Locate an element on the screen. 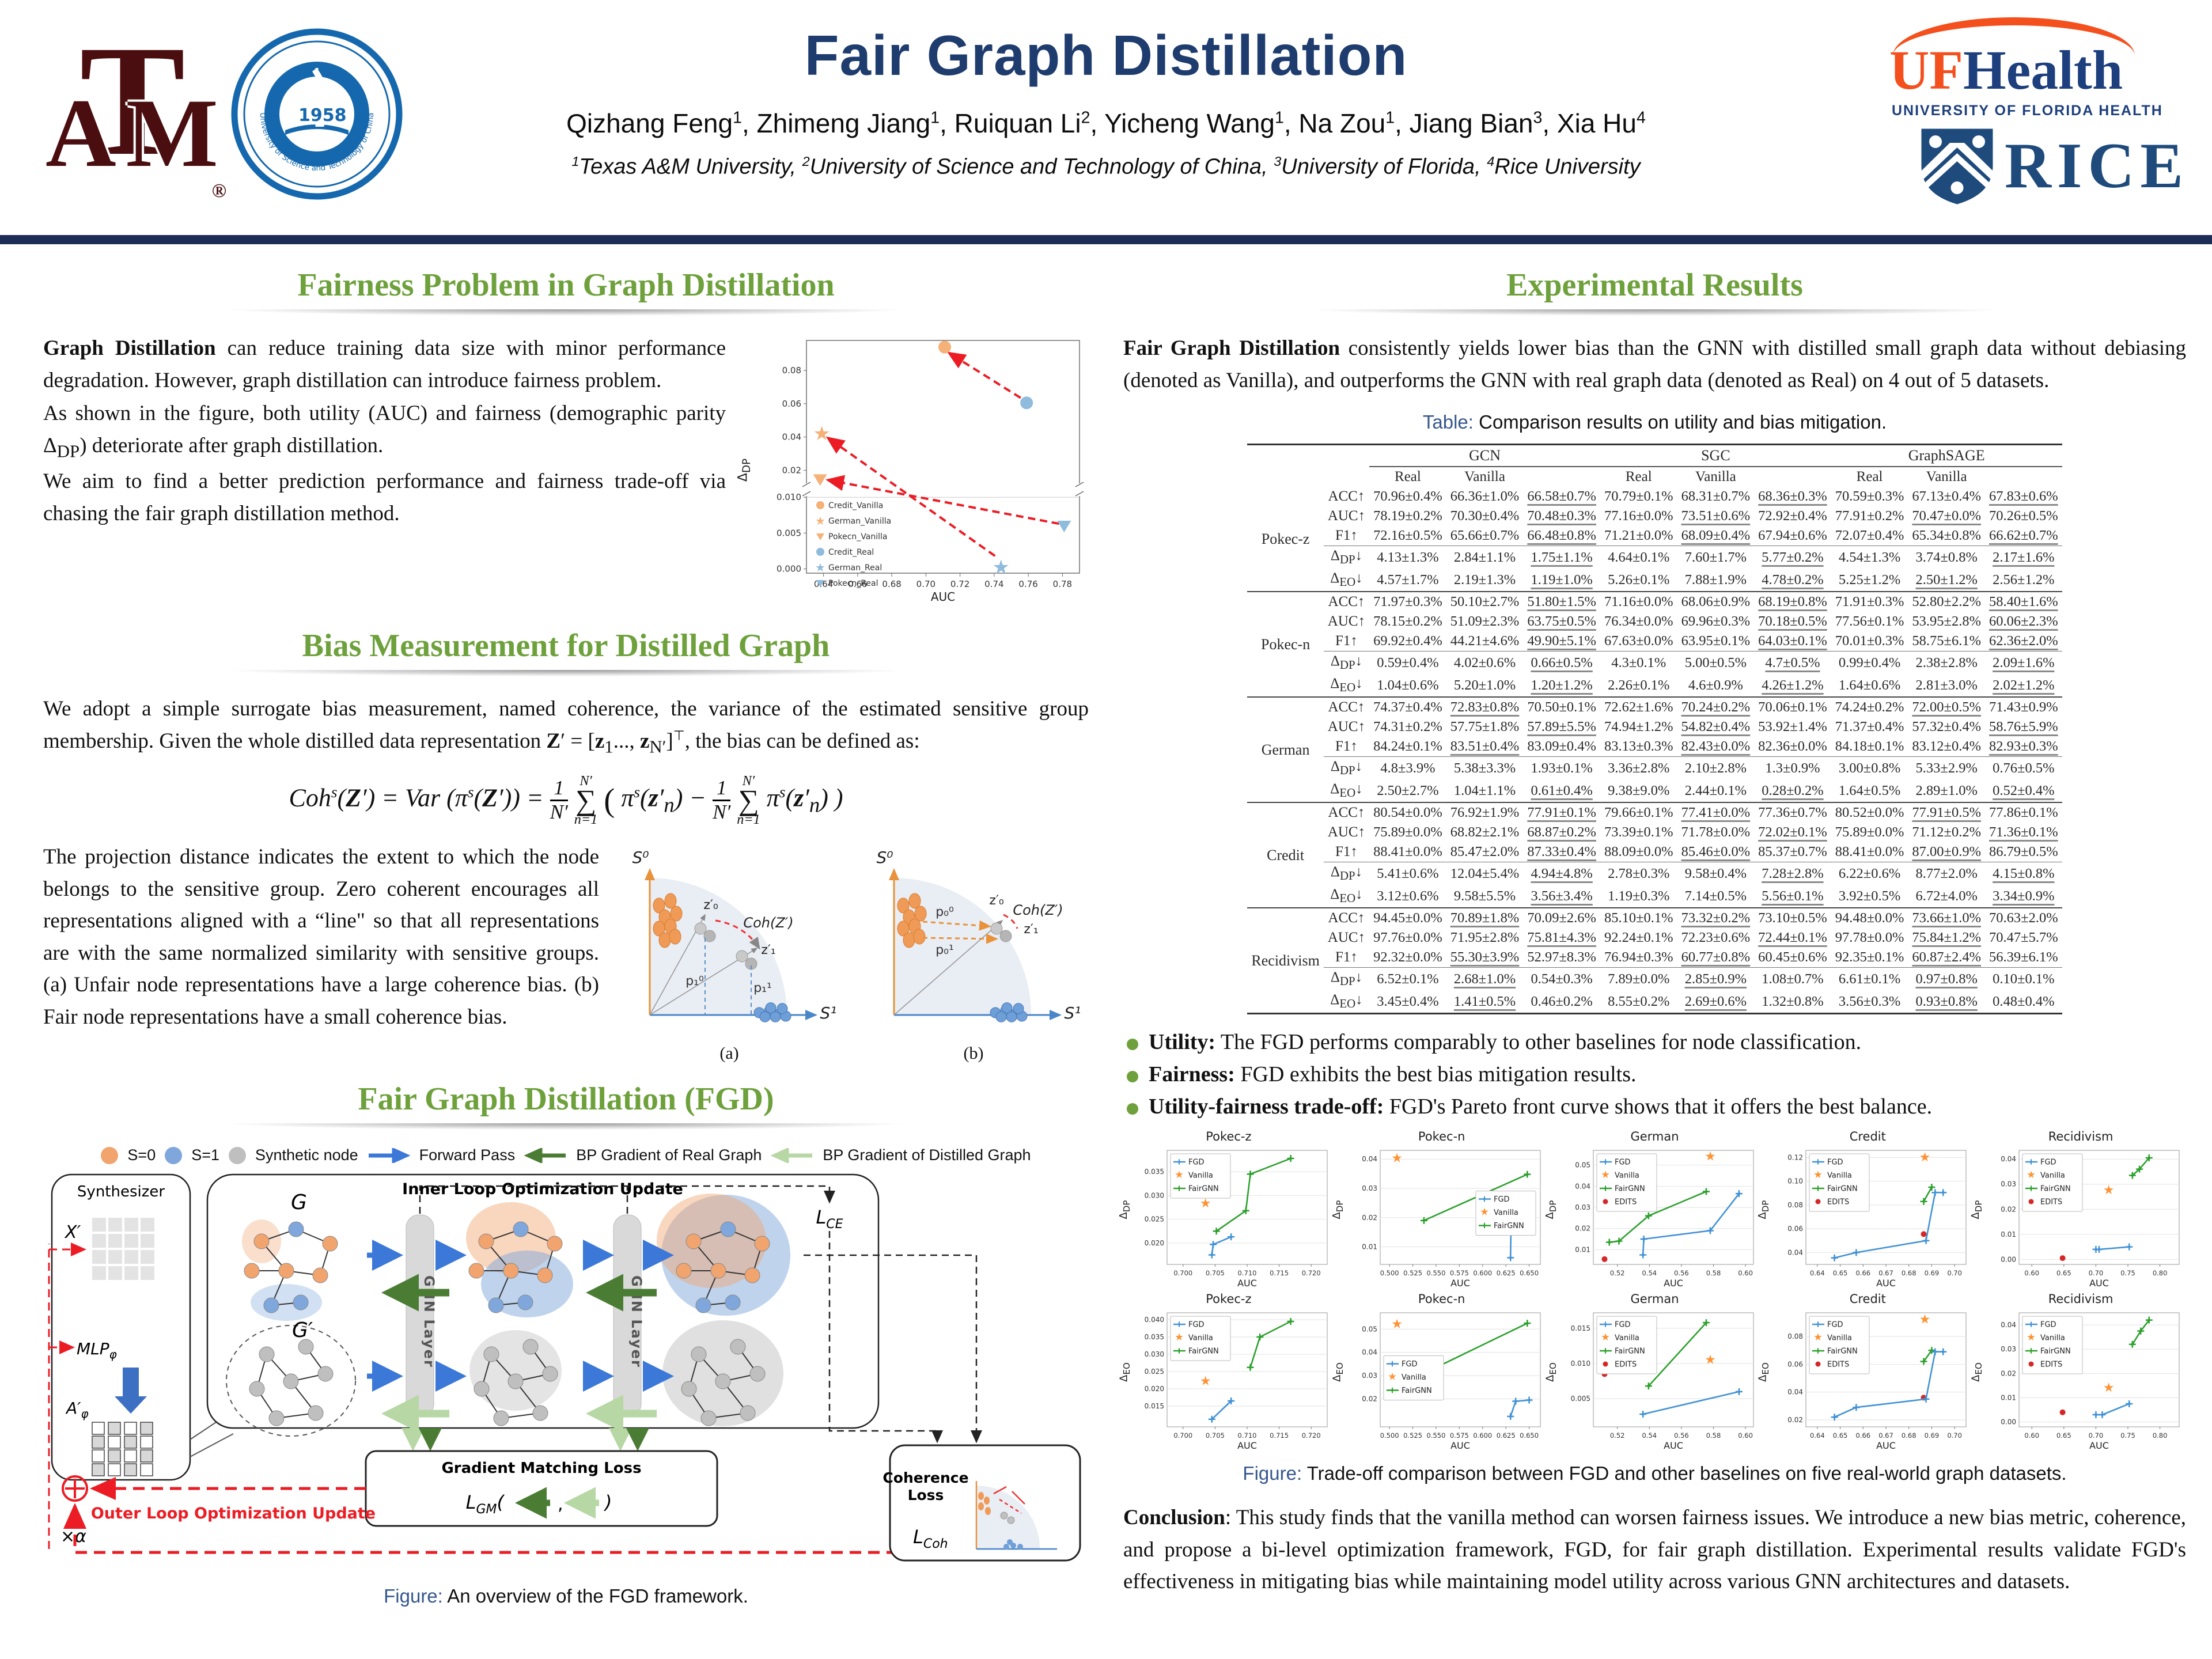  table-cell: 72.02±0.1% is located at coordinates (1792, 832).